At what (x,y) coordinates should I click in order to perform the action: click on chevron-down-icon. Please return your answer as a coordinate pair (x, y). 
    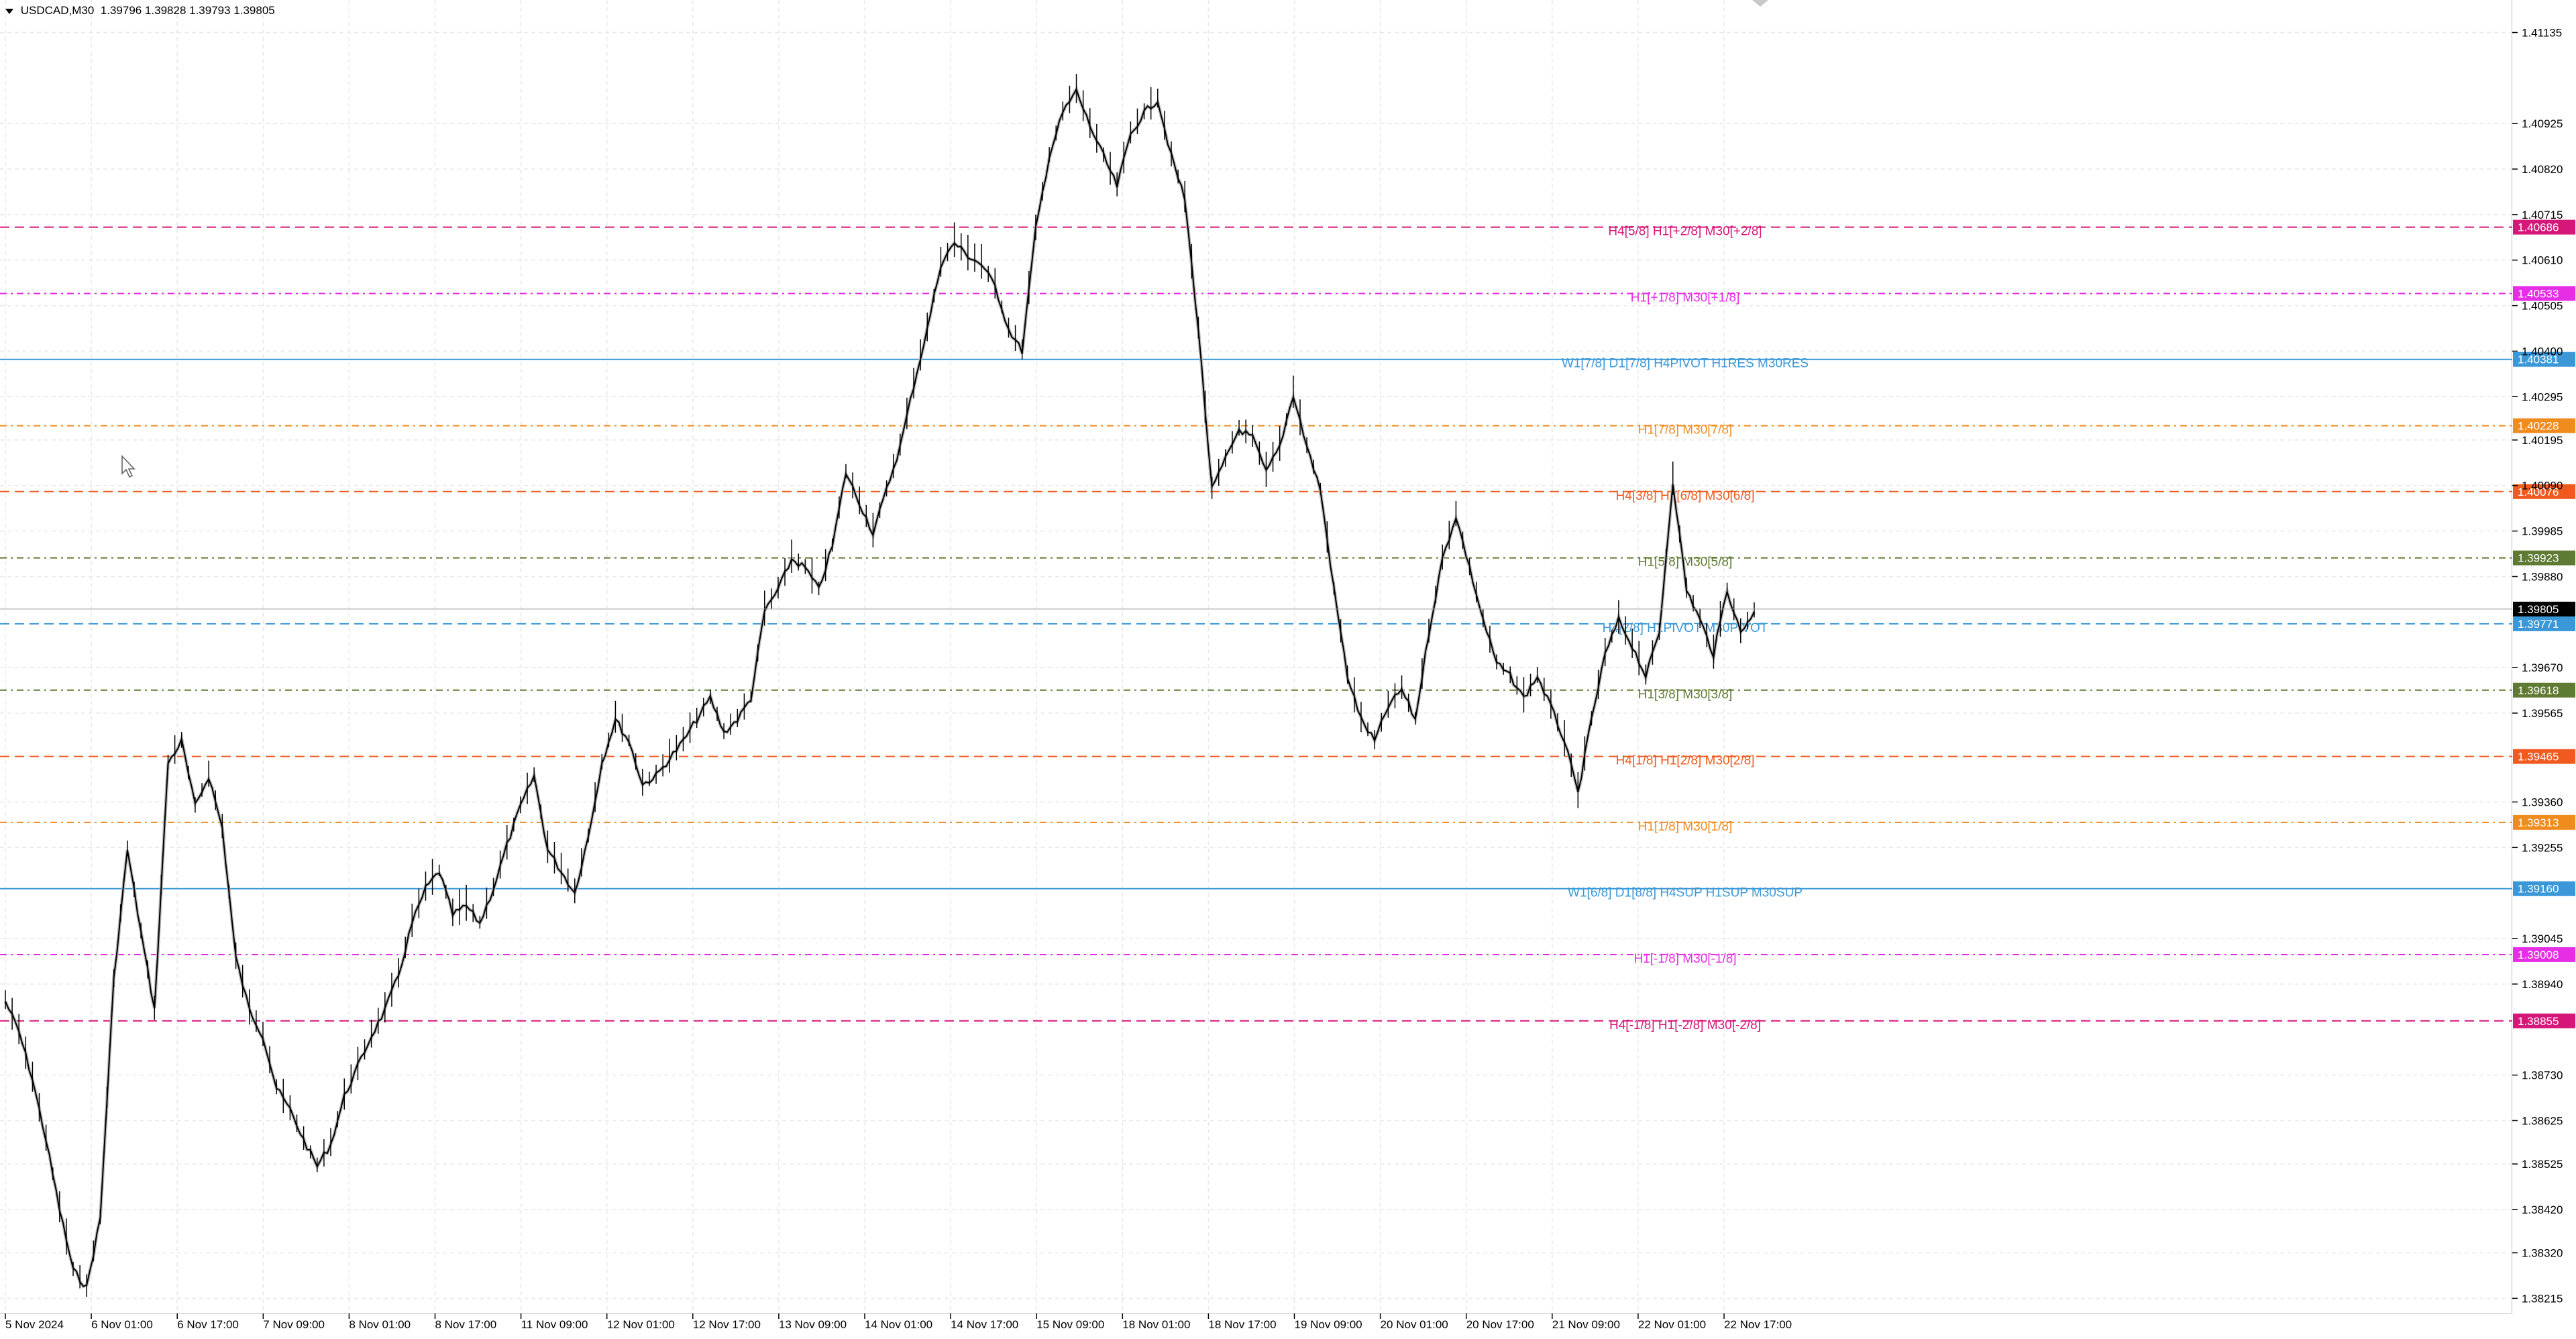
    Looking at the image, I should click on (9, 11).